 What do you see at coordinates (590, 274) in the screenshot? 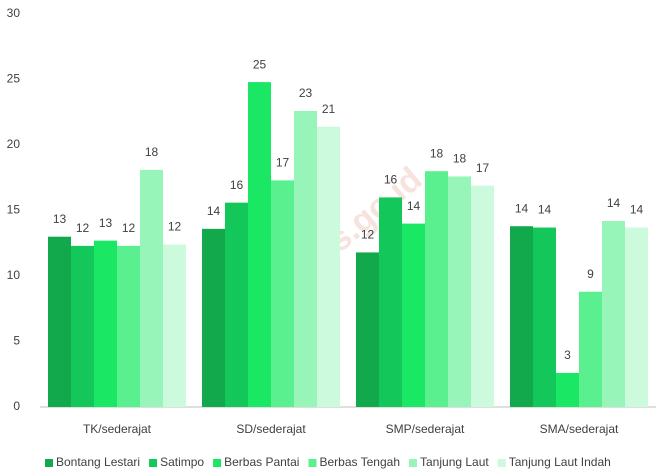
I see `data-label: 9` at bounding box center [590, 274].